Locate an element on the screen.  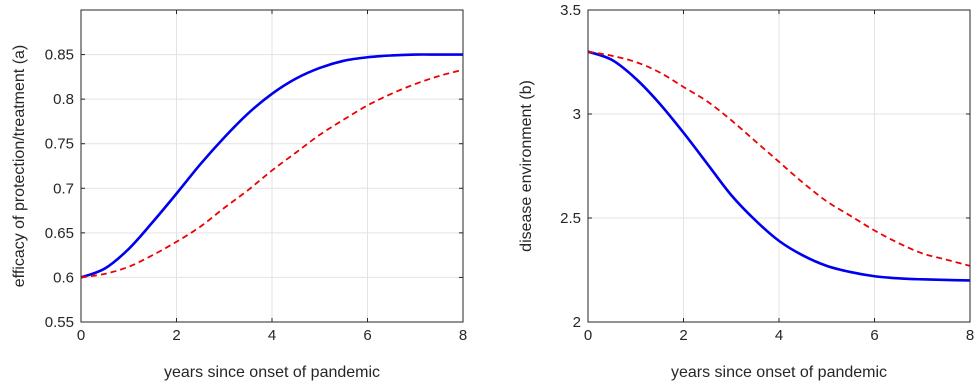
y-tick-label: 0.65 is located at coordinates (59, 233).